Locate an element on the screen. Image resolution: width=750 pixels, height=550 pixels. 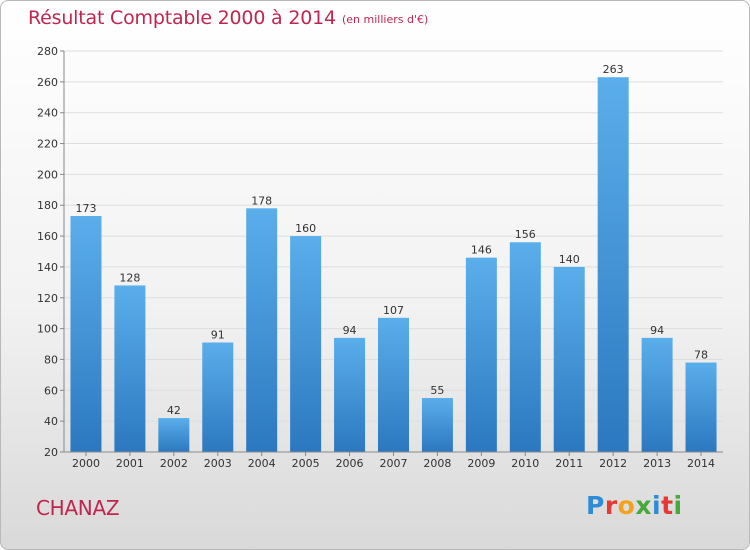
bar-value-label: 160 is located at coordinates (305, 228).